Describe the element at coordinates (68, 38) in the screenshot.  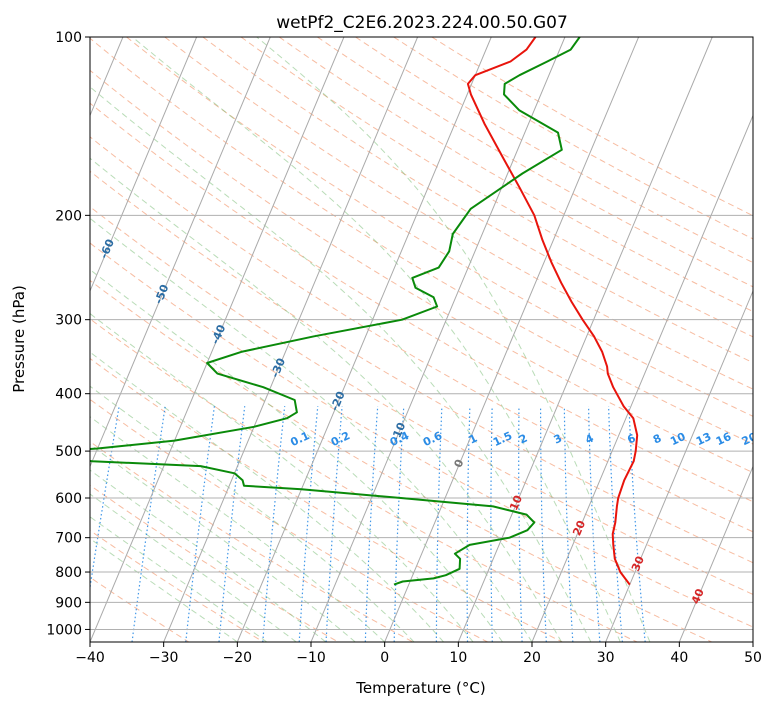
I see `y-tick-label: 100` at that location.